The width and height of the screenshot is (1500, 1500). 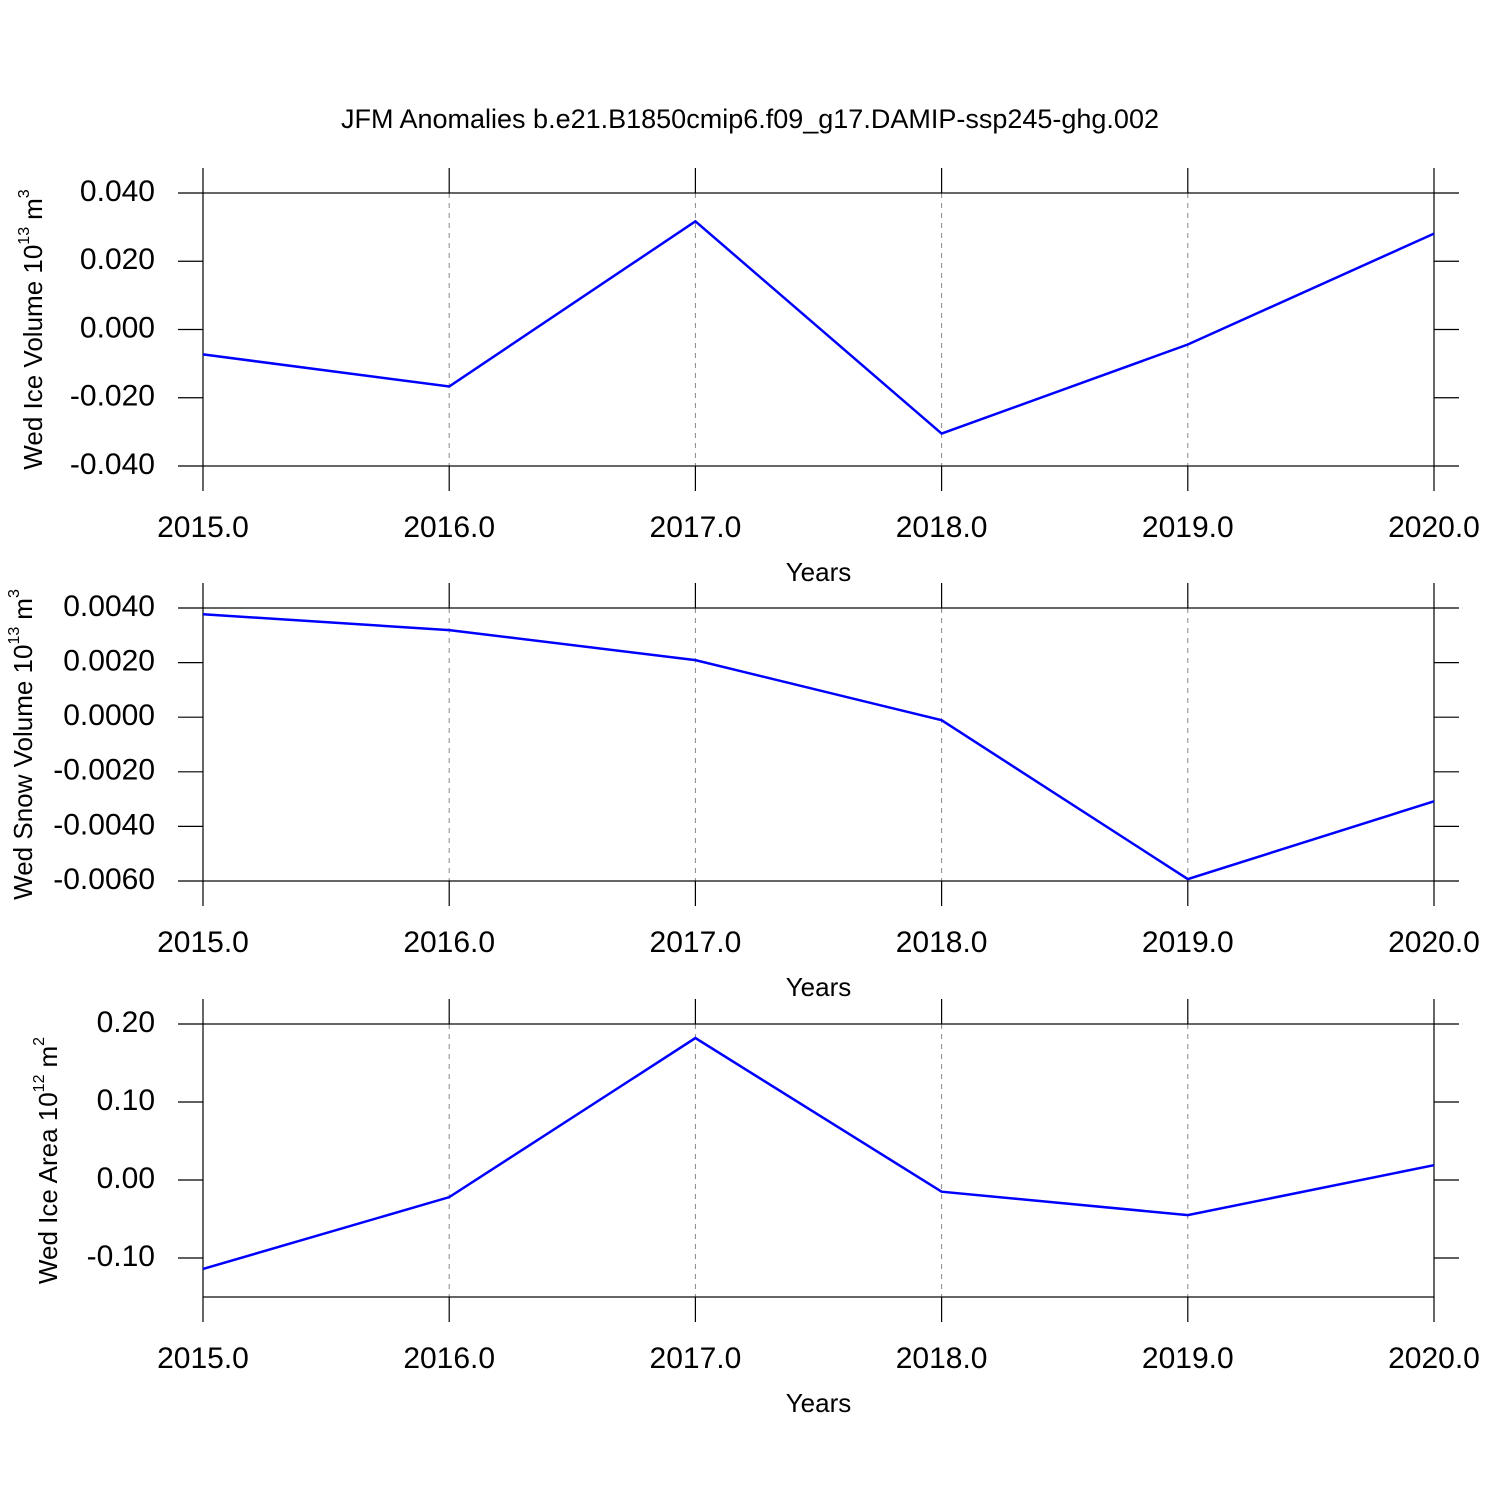 I want to click on y-tick-label: 0.0000, so click(x=109, y=715).